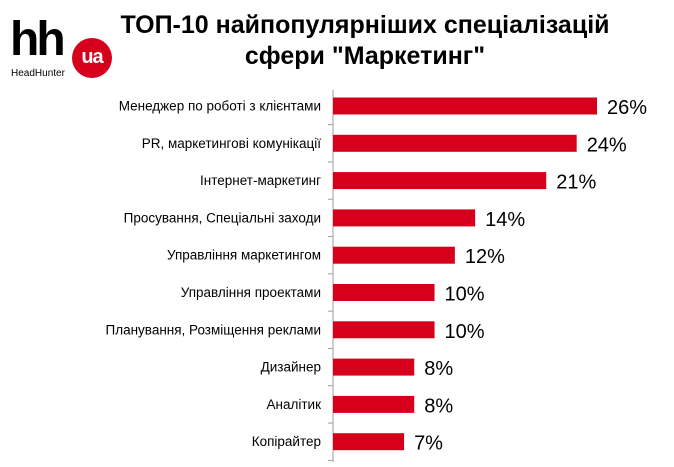  What do you see at coordinates (222, 217) in the screenshot?
I see `category-label: Просування, Спеціальні заходи` at bounding box center [222, 217].